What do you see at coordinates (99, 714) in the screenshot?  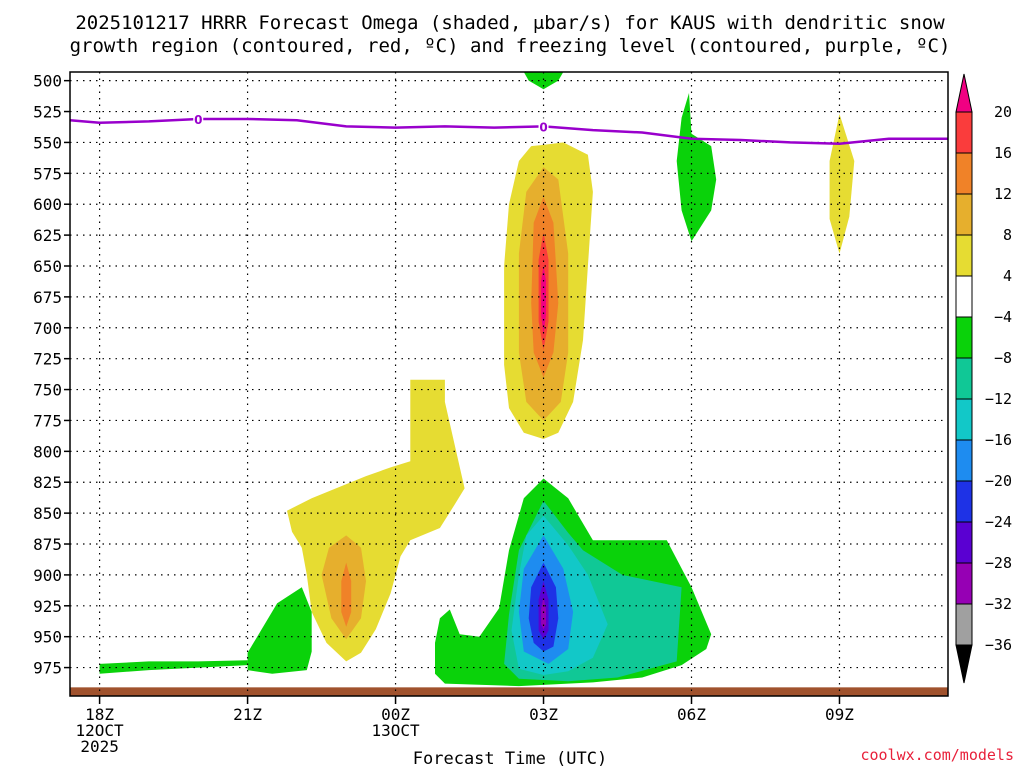 I see `x-tick-label-0-0: 18Z` at bounding box center [99, 714].